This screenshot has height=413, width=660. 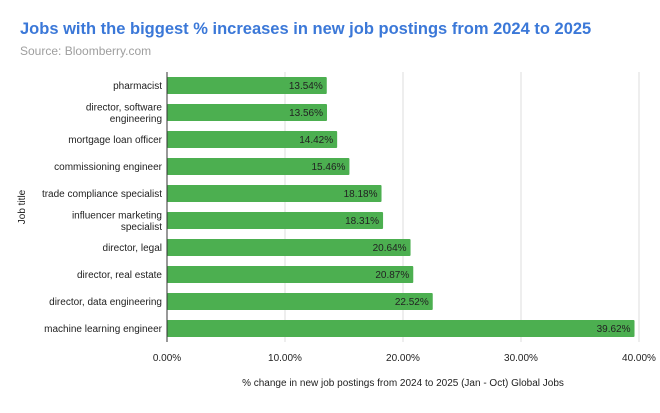 What do you see at coordinates (316, 140) in the screenshot?
I see `data-label: 14.42%` at bounding box center [316, 140].